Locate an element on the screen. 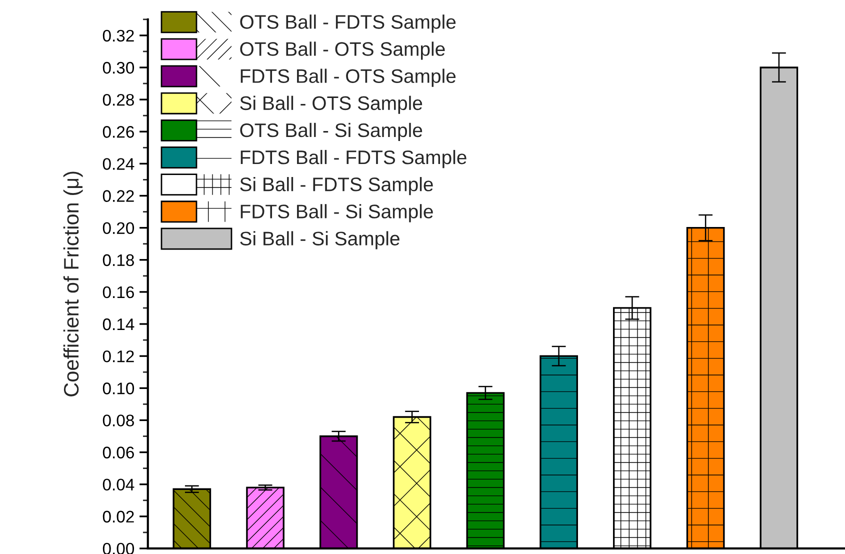 The width and height of the screenshot is (845, 554). y-tick-label: 0.32 is located at coordinates (118, 36).